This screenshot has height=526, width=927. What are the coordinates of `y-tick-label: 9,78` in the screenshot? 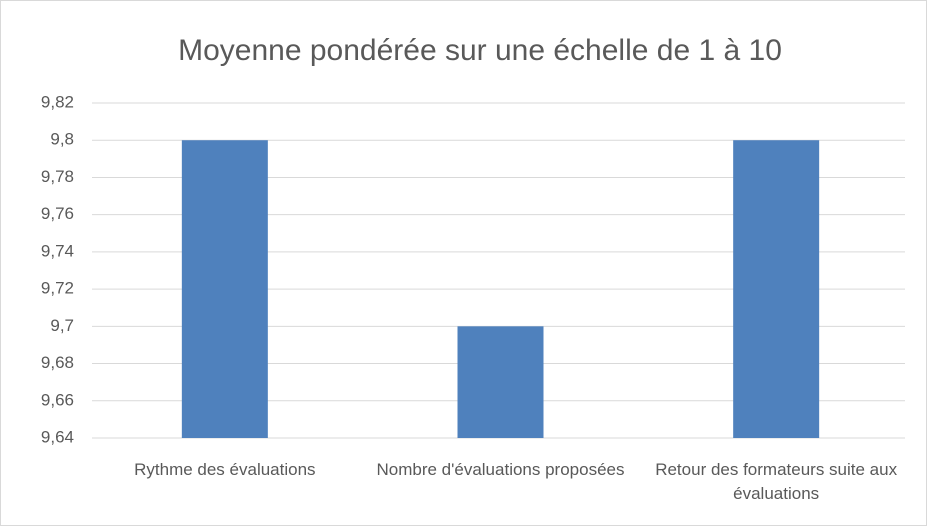 It's located at (57, 176).